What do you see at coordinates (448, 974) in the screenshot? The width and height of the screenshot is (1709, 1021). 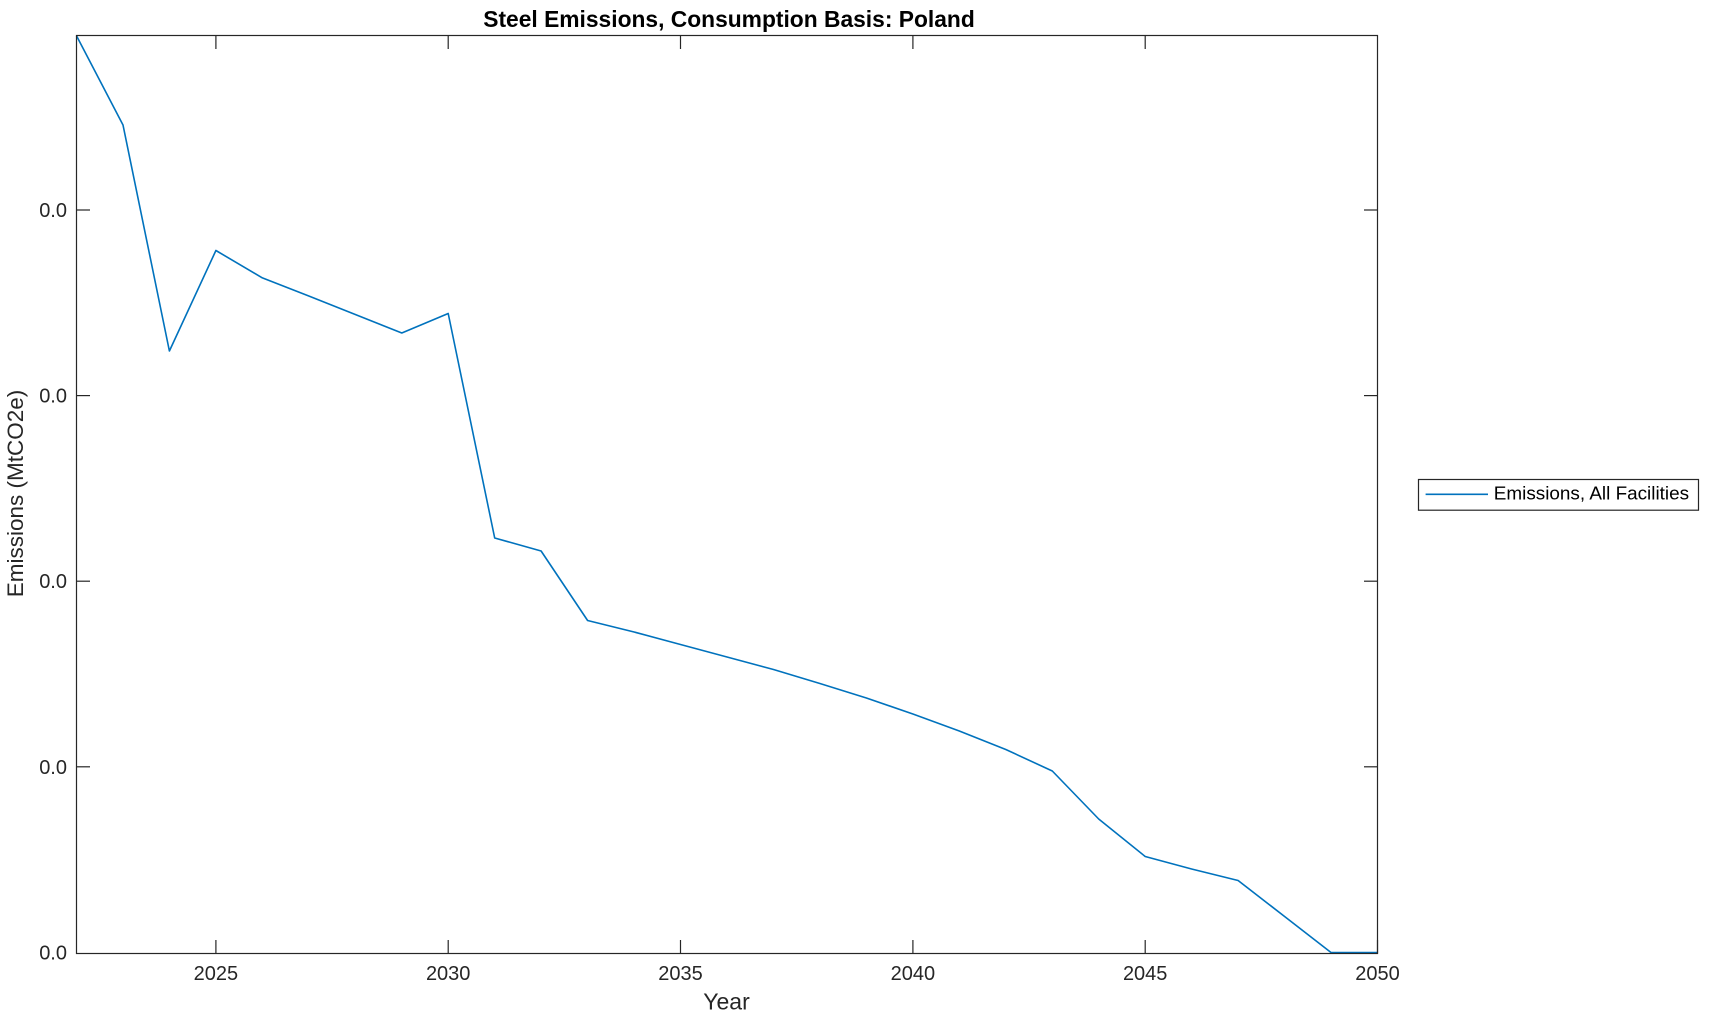 I see `svg-text: 2030` at bounding box center [448, 974].